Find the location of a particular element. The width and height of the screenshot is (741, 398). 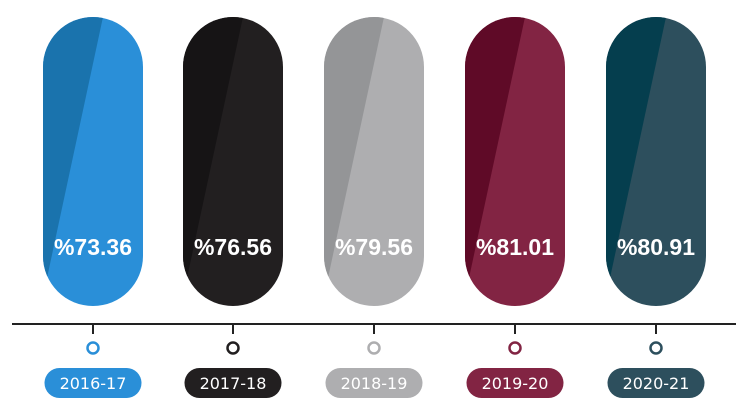

tick-label-2018-19: 2018-19 is located at coordinates (374, 383).